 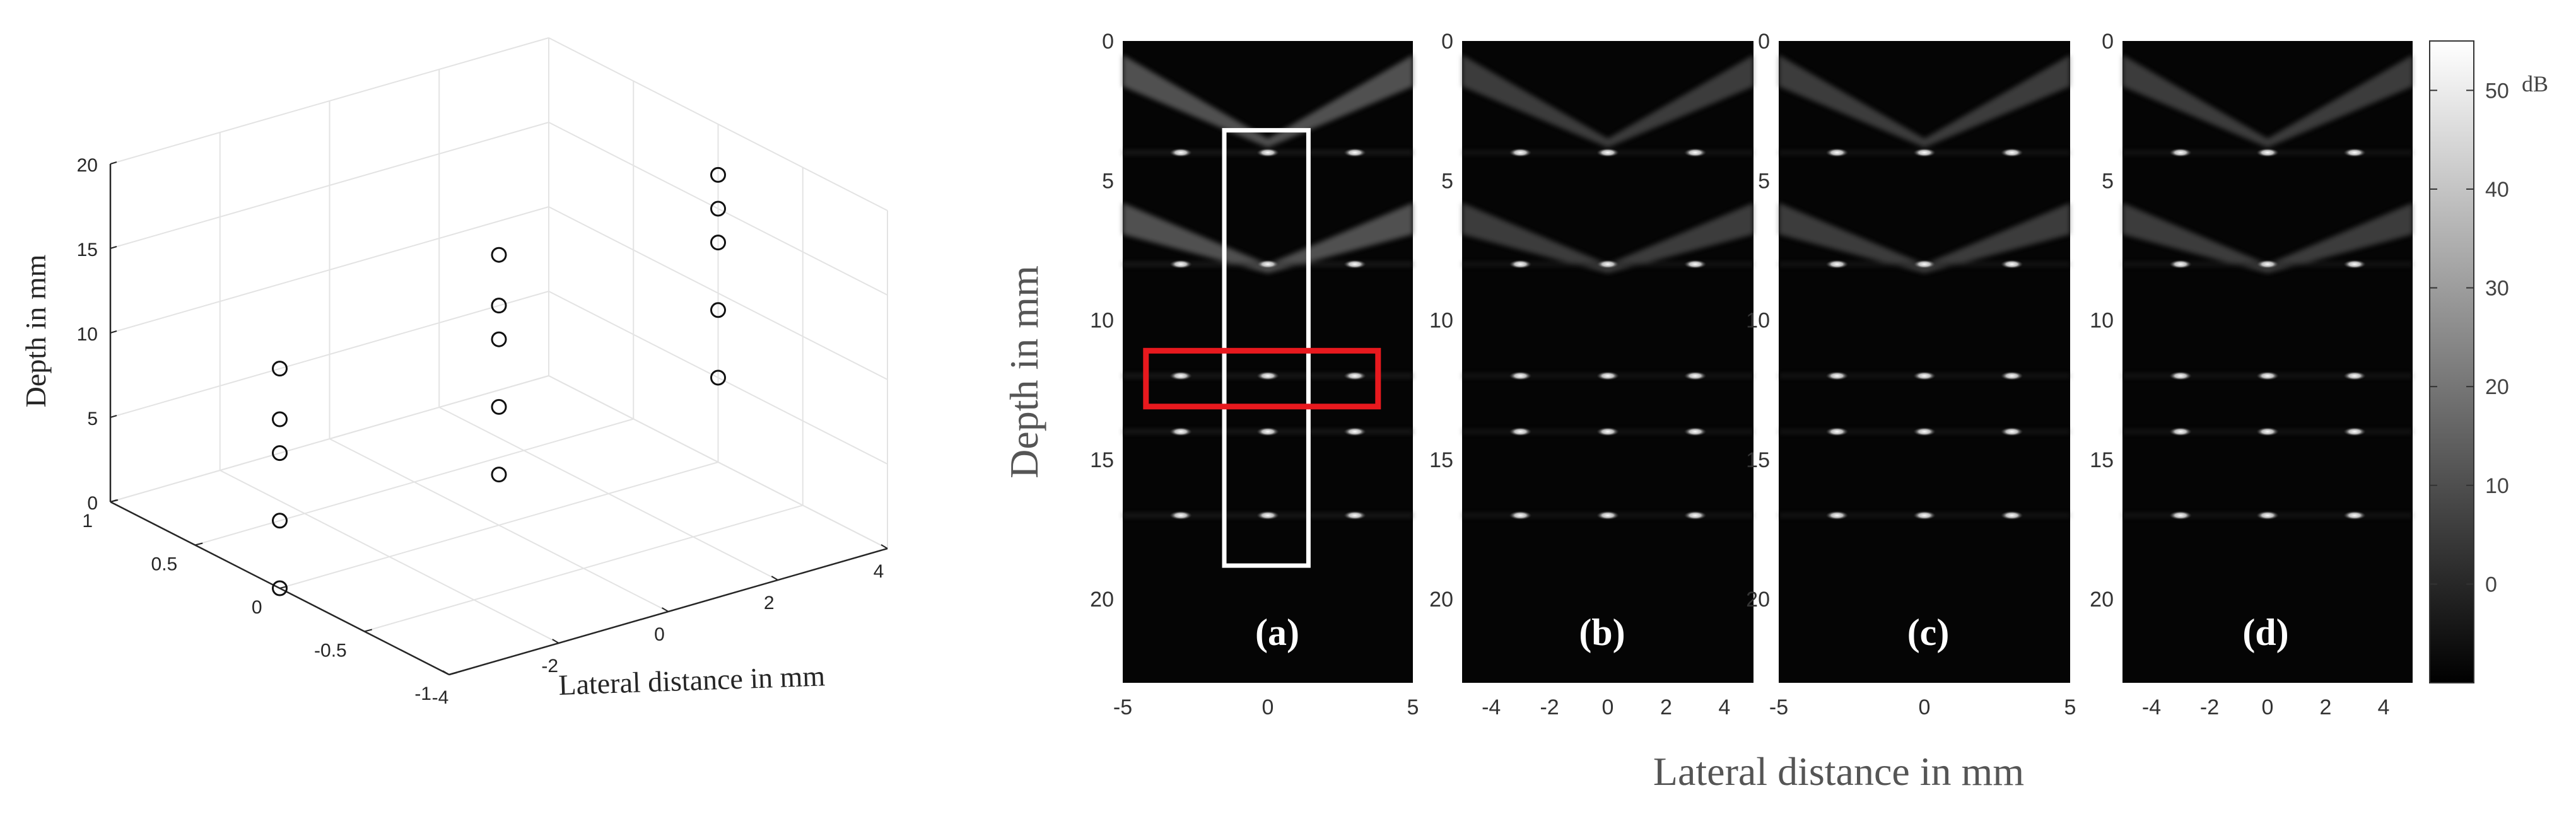 I want to click on x-tick-label: 2, so click(x=769, y=603).